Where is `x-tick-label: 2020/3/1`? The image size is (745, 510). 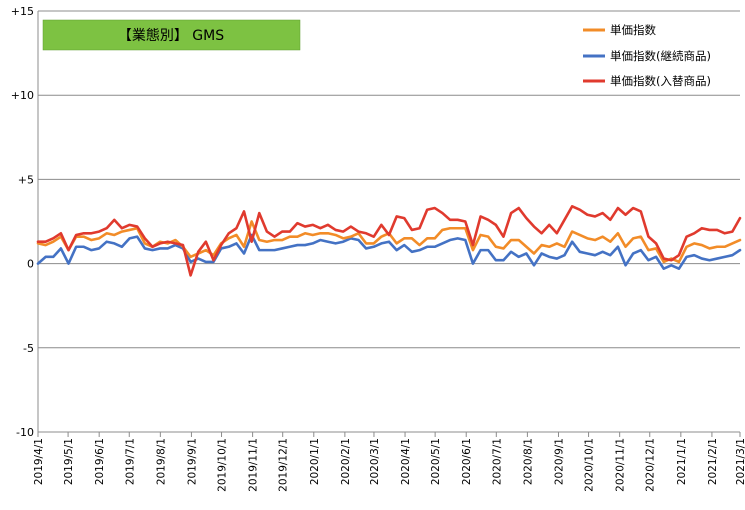 x-tick-label: 2020/3/1 is located at coordinates (375, 461).